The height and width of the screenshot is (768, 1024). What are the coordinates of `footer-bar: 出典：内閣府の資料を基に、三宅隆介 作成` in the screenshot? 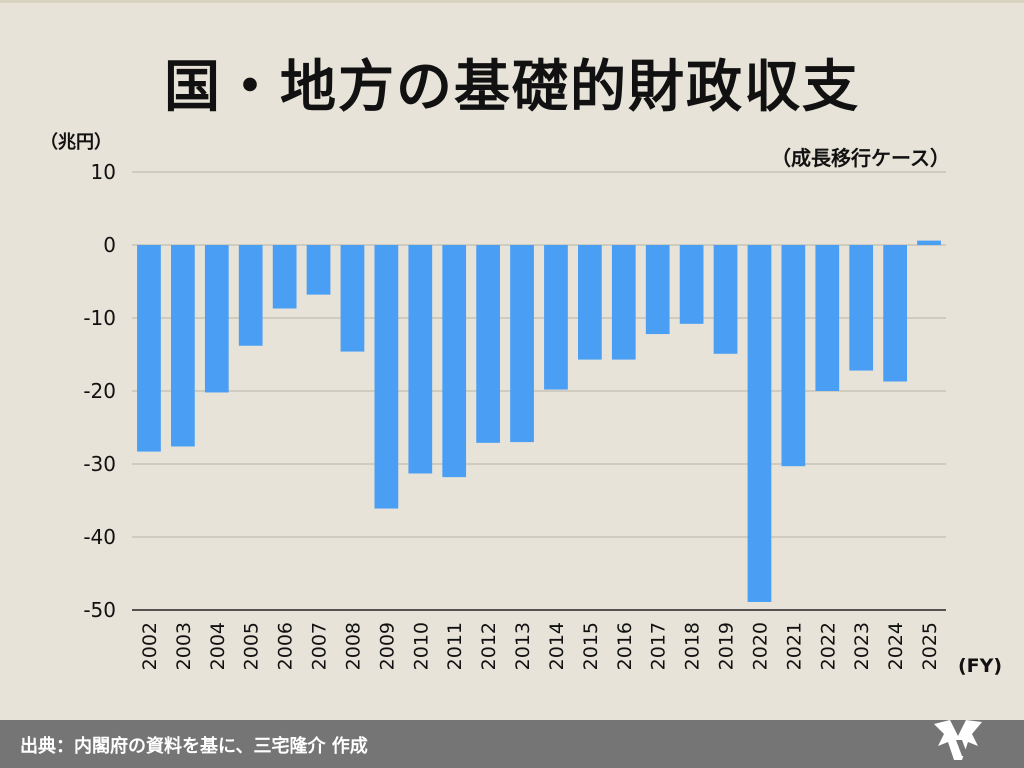 It's located at (512, 744).